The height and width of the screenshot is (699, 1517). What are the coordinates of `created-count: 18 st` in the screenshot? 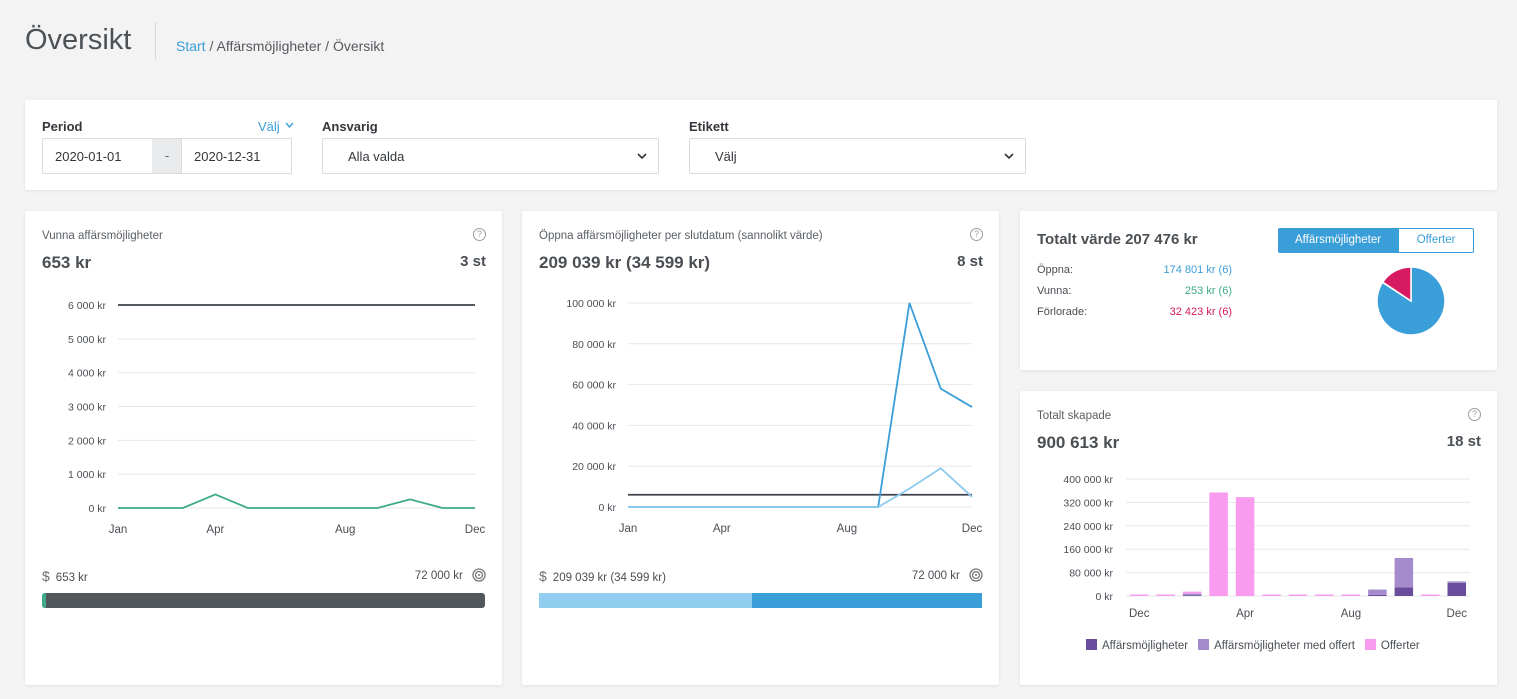 It's located at (1463, 441).